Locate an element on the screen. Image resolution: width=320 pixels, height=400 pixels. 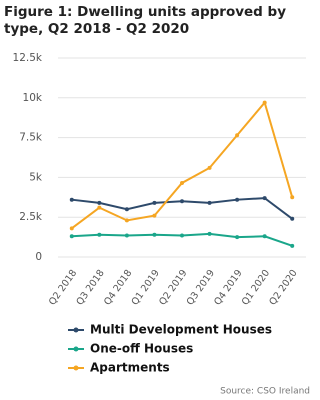
y-tick-label: 7.5k is located at coordinates (31, 138).